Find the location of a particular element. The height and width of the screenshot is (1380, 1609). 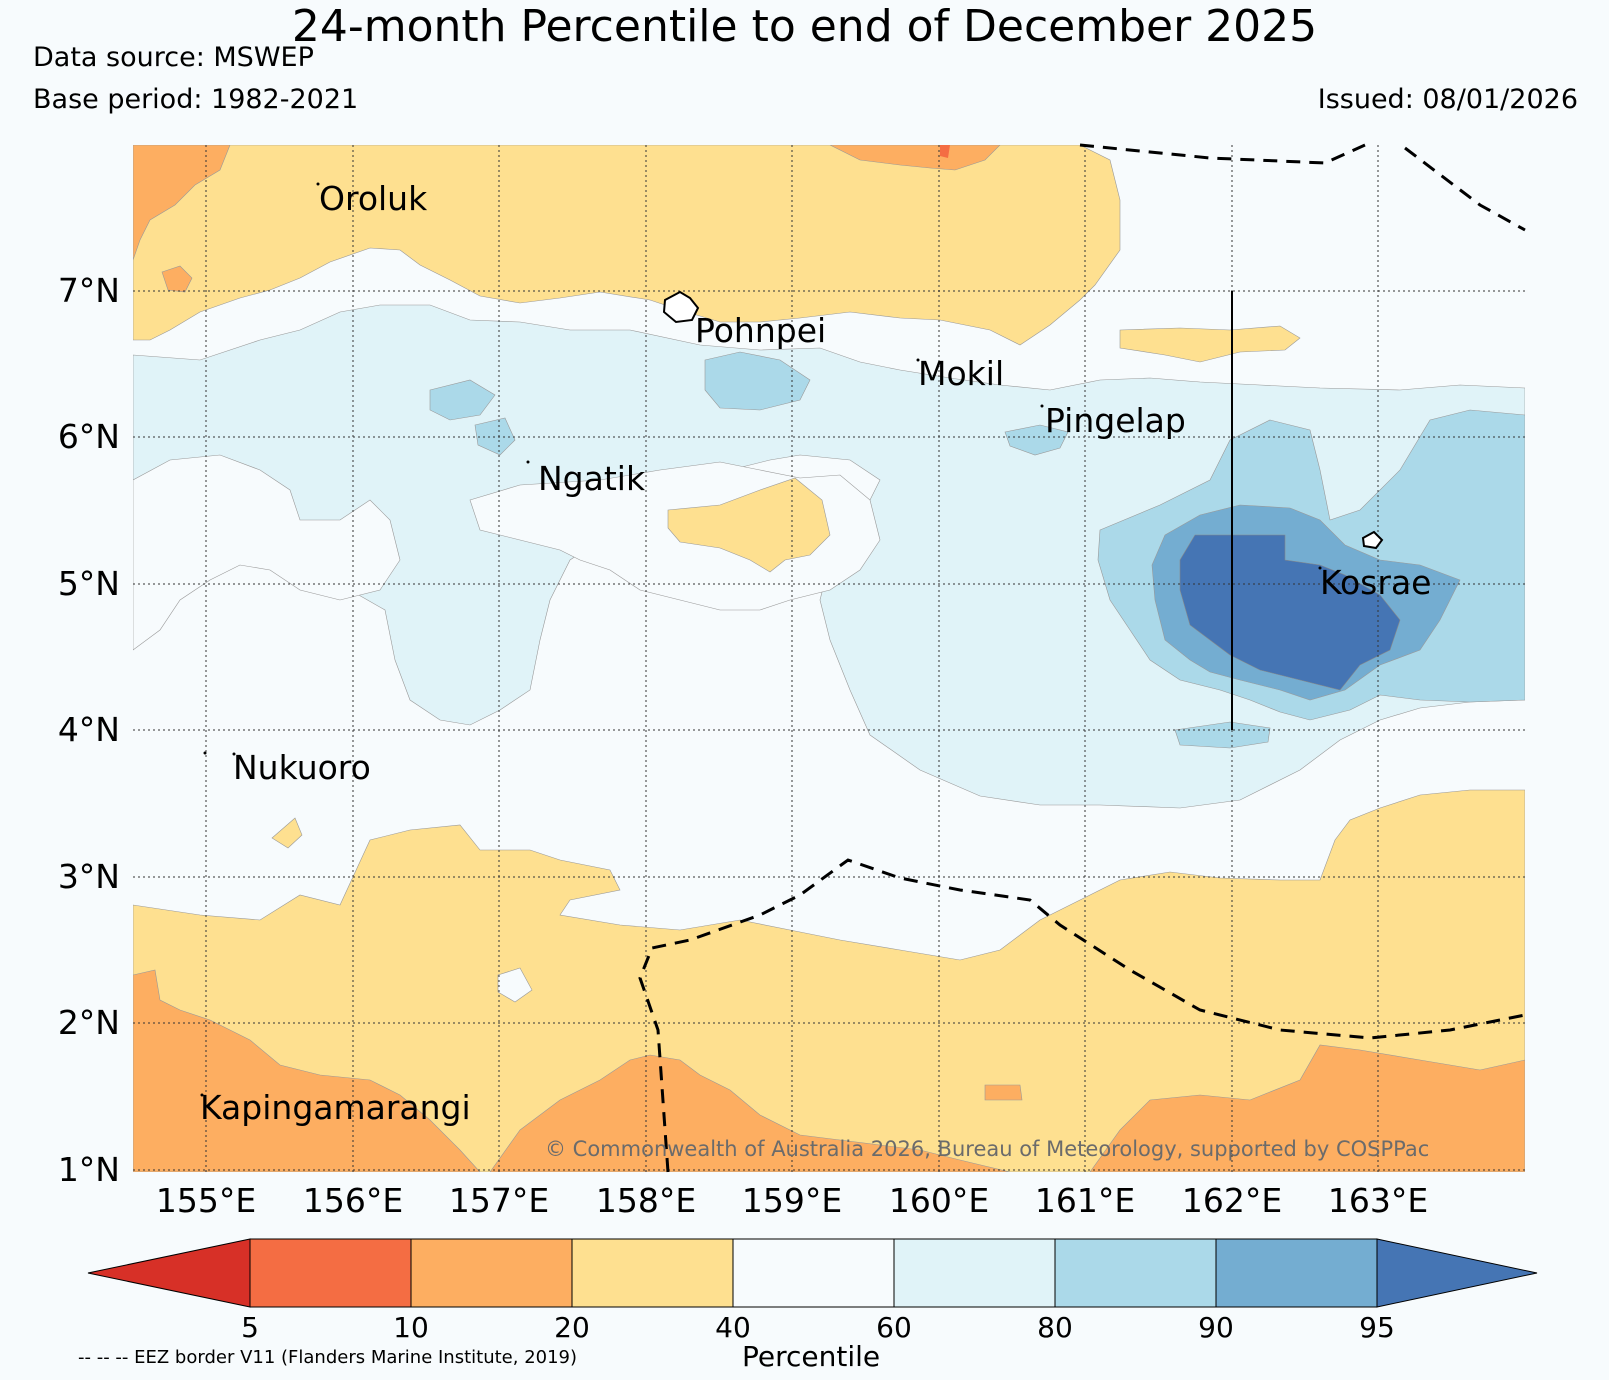

lat-label-5n: 5°N is located at coordinates (89, 583).